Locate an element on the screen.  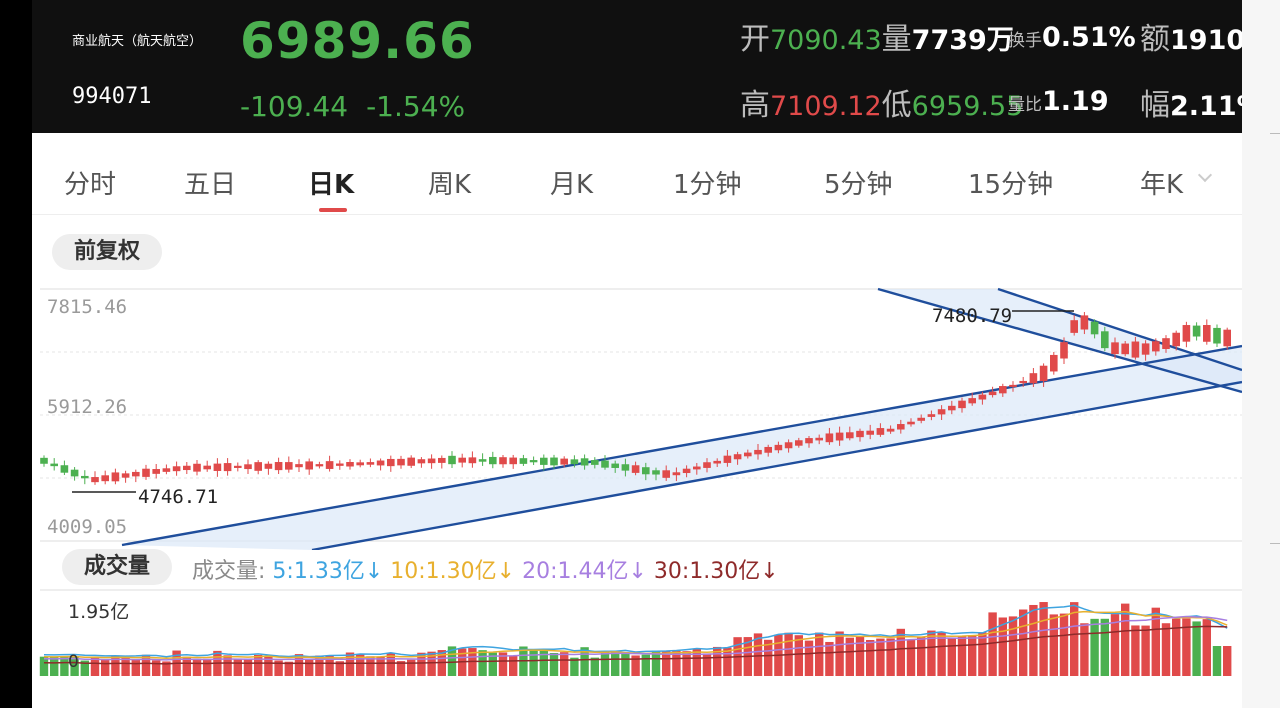
downtrend-upper-line is located at coordinates (1059, 340).